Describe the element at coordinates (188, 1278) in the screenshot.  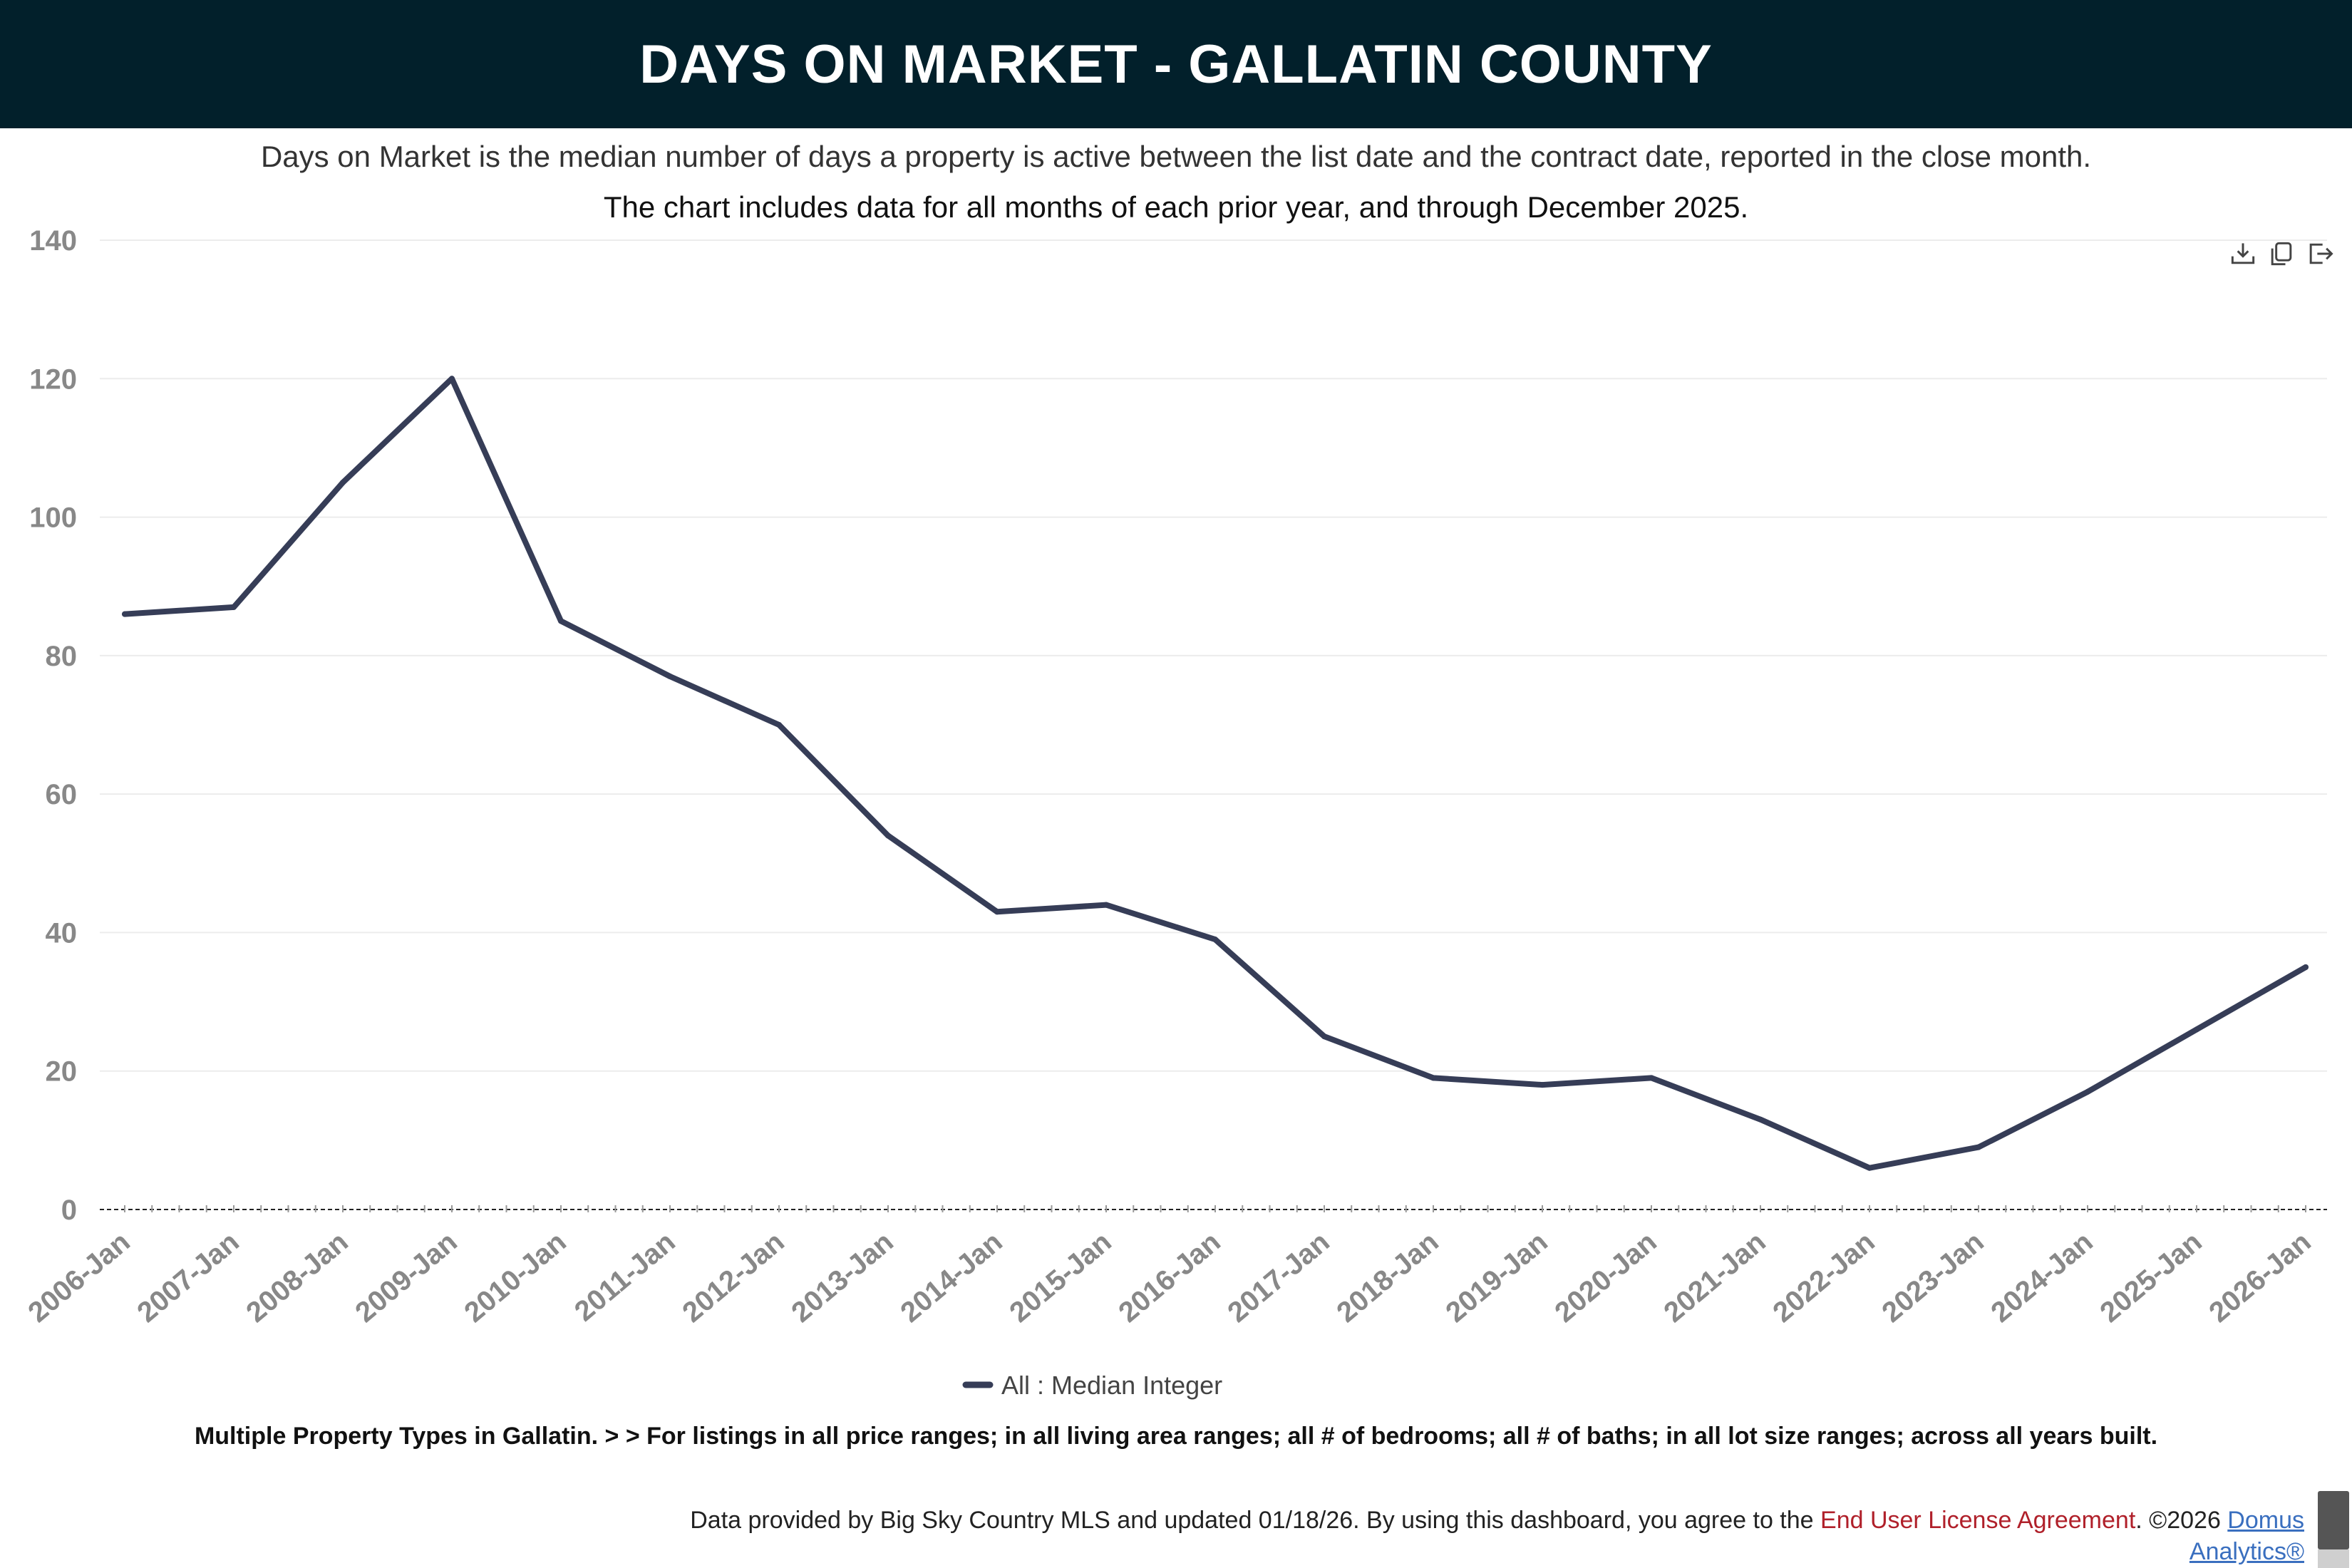
I see `x-tick-label: 2007-Jan` at that location.